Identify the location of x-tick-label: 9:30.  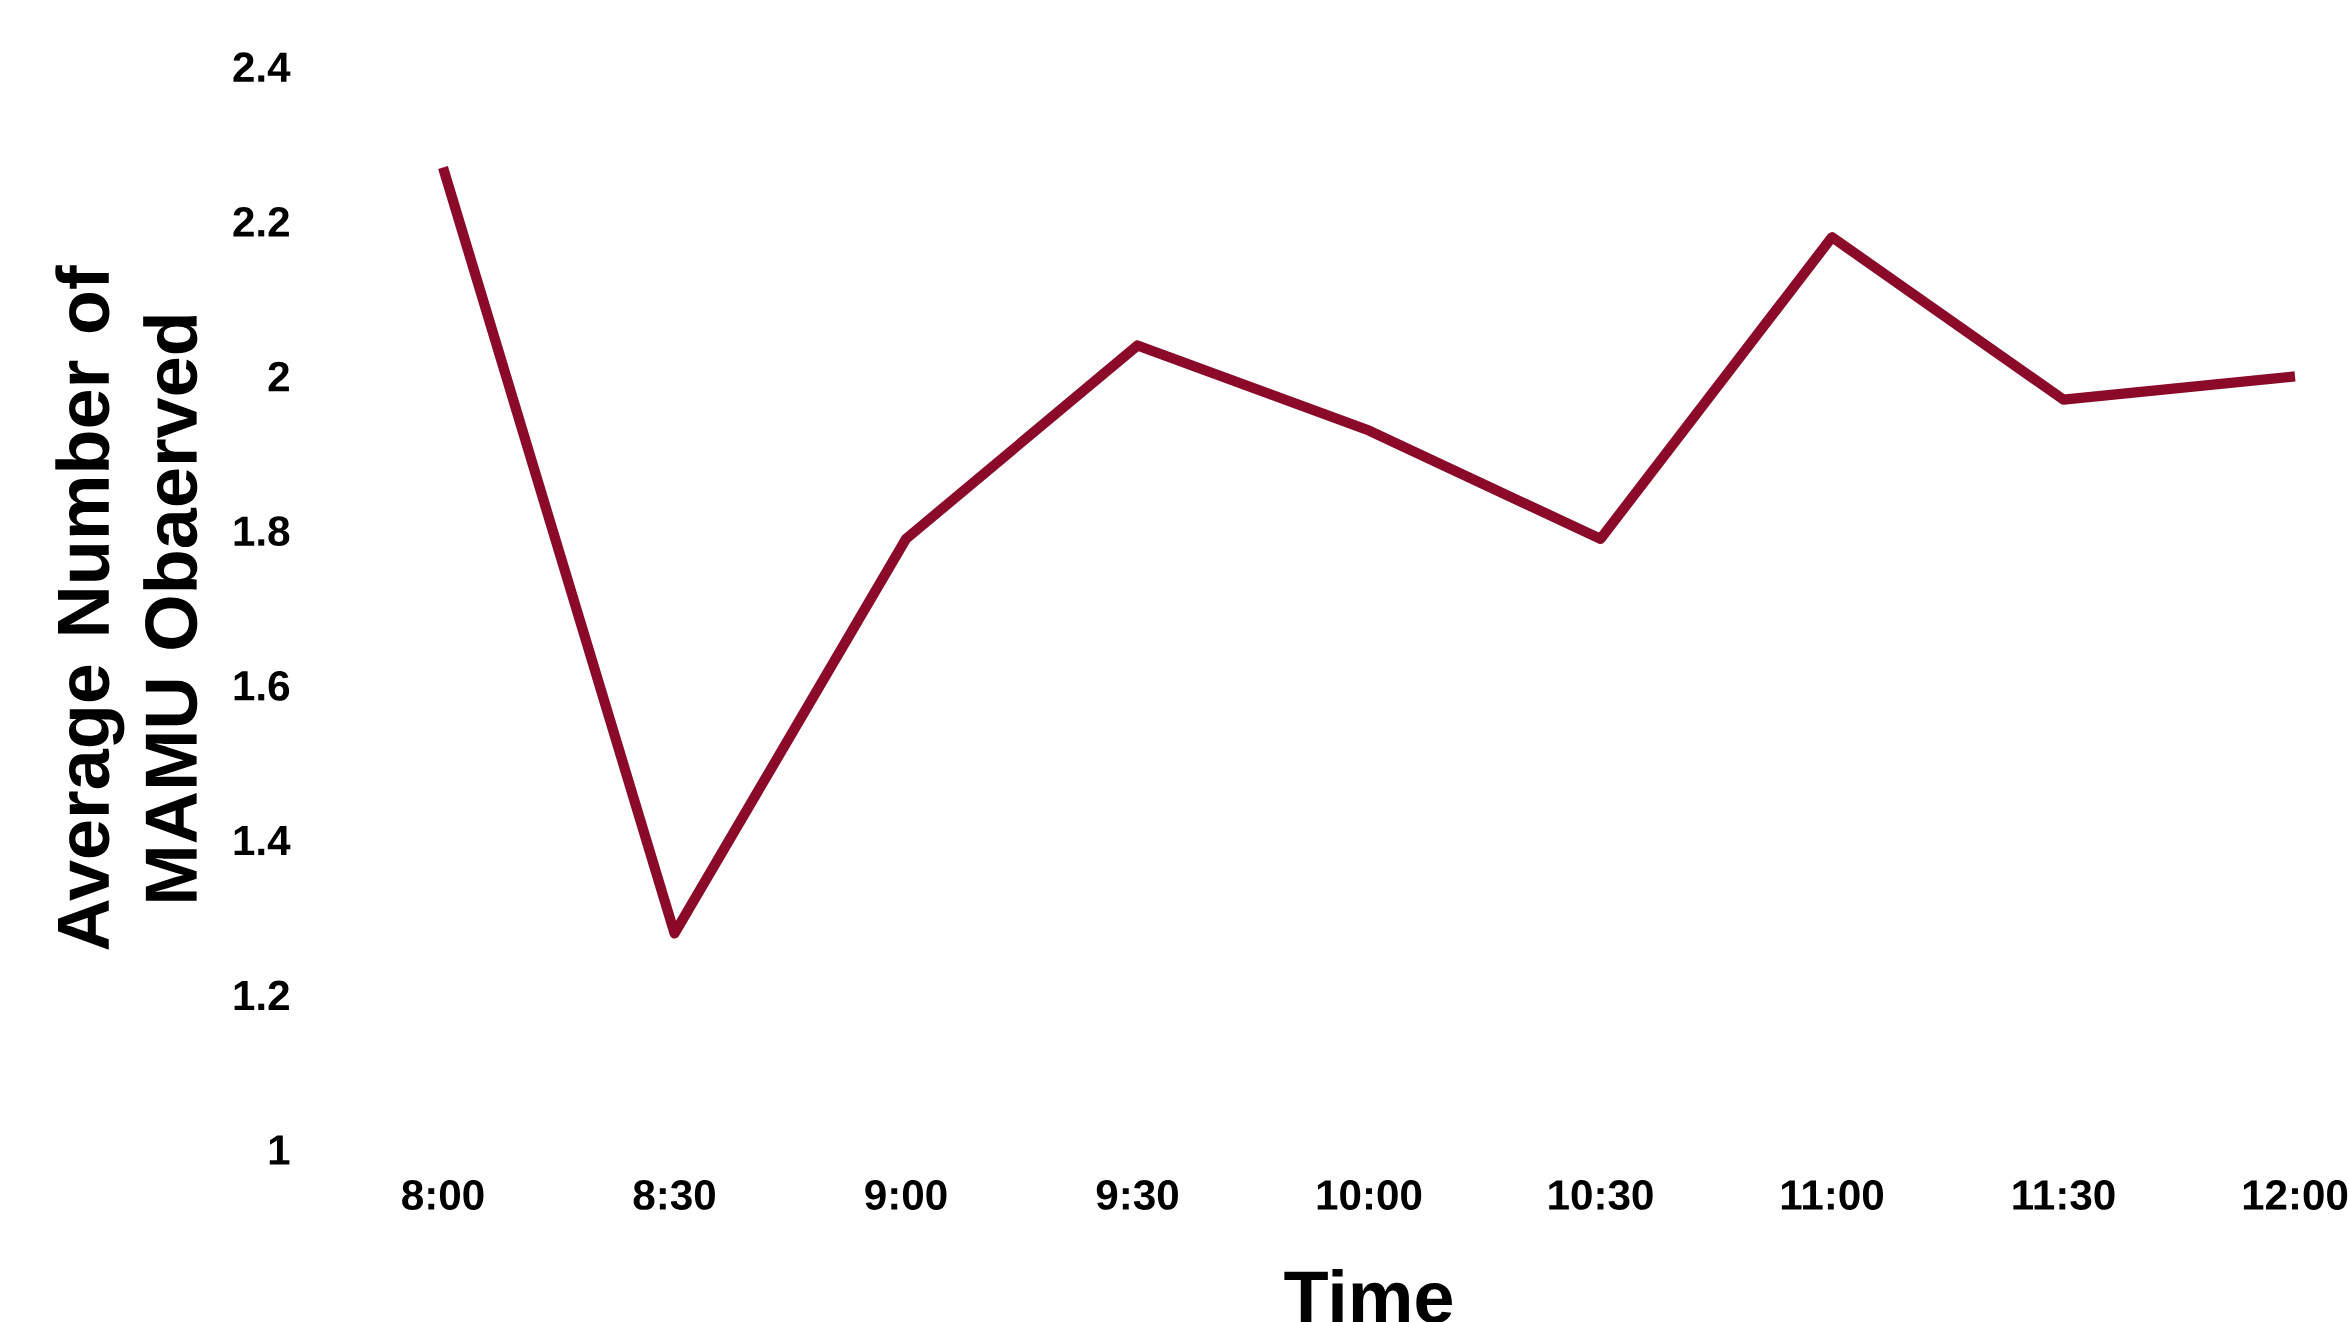
(1137, 1195).